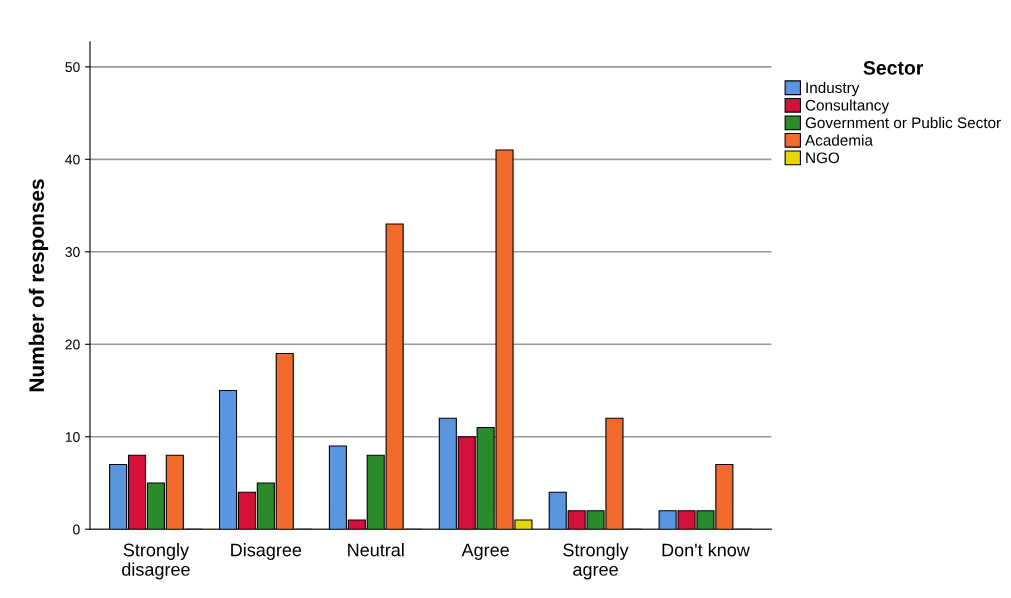  What do you see at coordinates (72, 344) in the screenshot?
I see `y-tick-label: 20` at bounding box center [72, 344].